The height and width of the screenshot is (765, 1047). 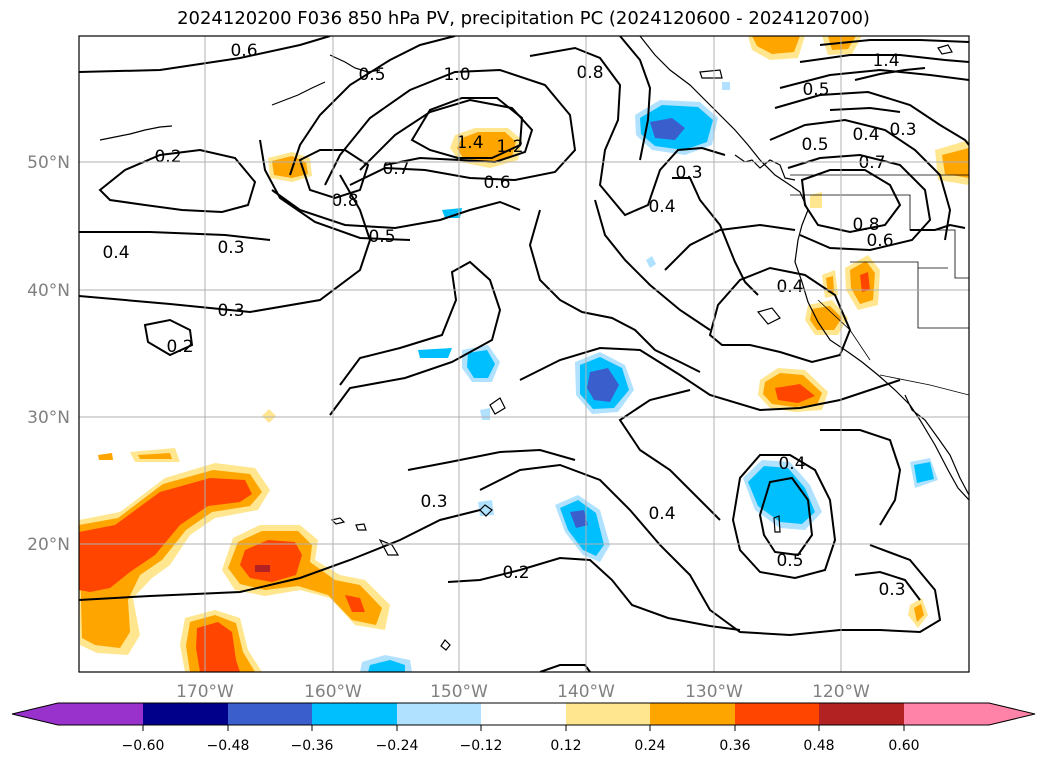 I want to click on colorbar-tick-label: 0.48, so click(x=818, y=746).